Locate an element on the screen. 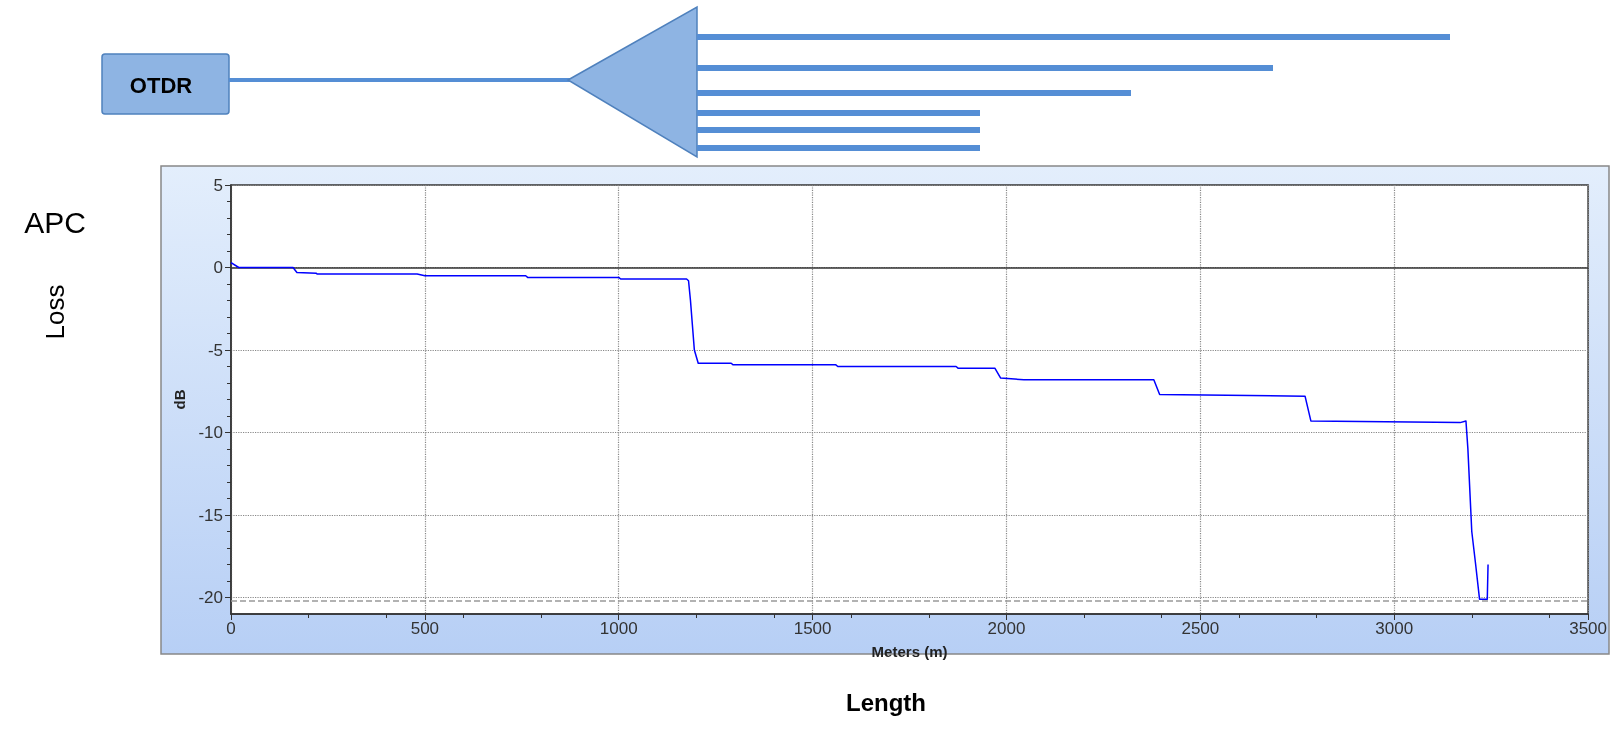 The height and width of the screenshot is (740, 1610). text: APC is located at coordinates (55, 222).